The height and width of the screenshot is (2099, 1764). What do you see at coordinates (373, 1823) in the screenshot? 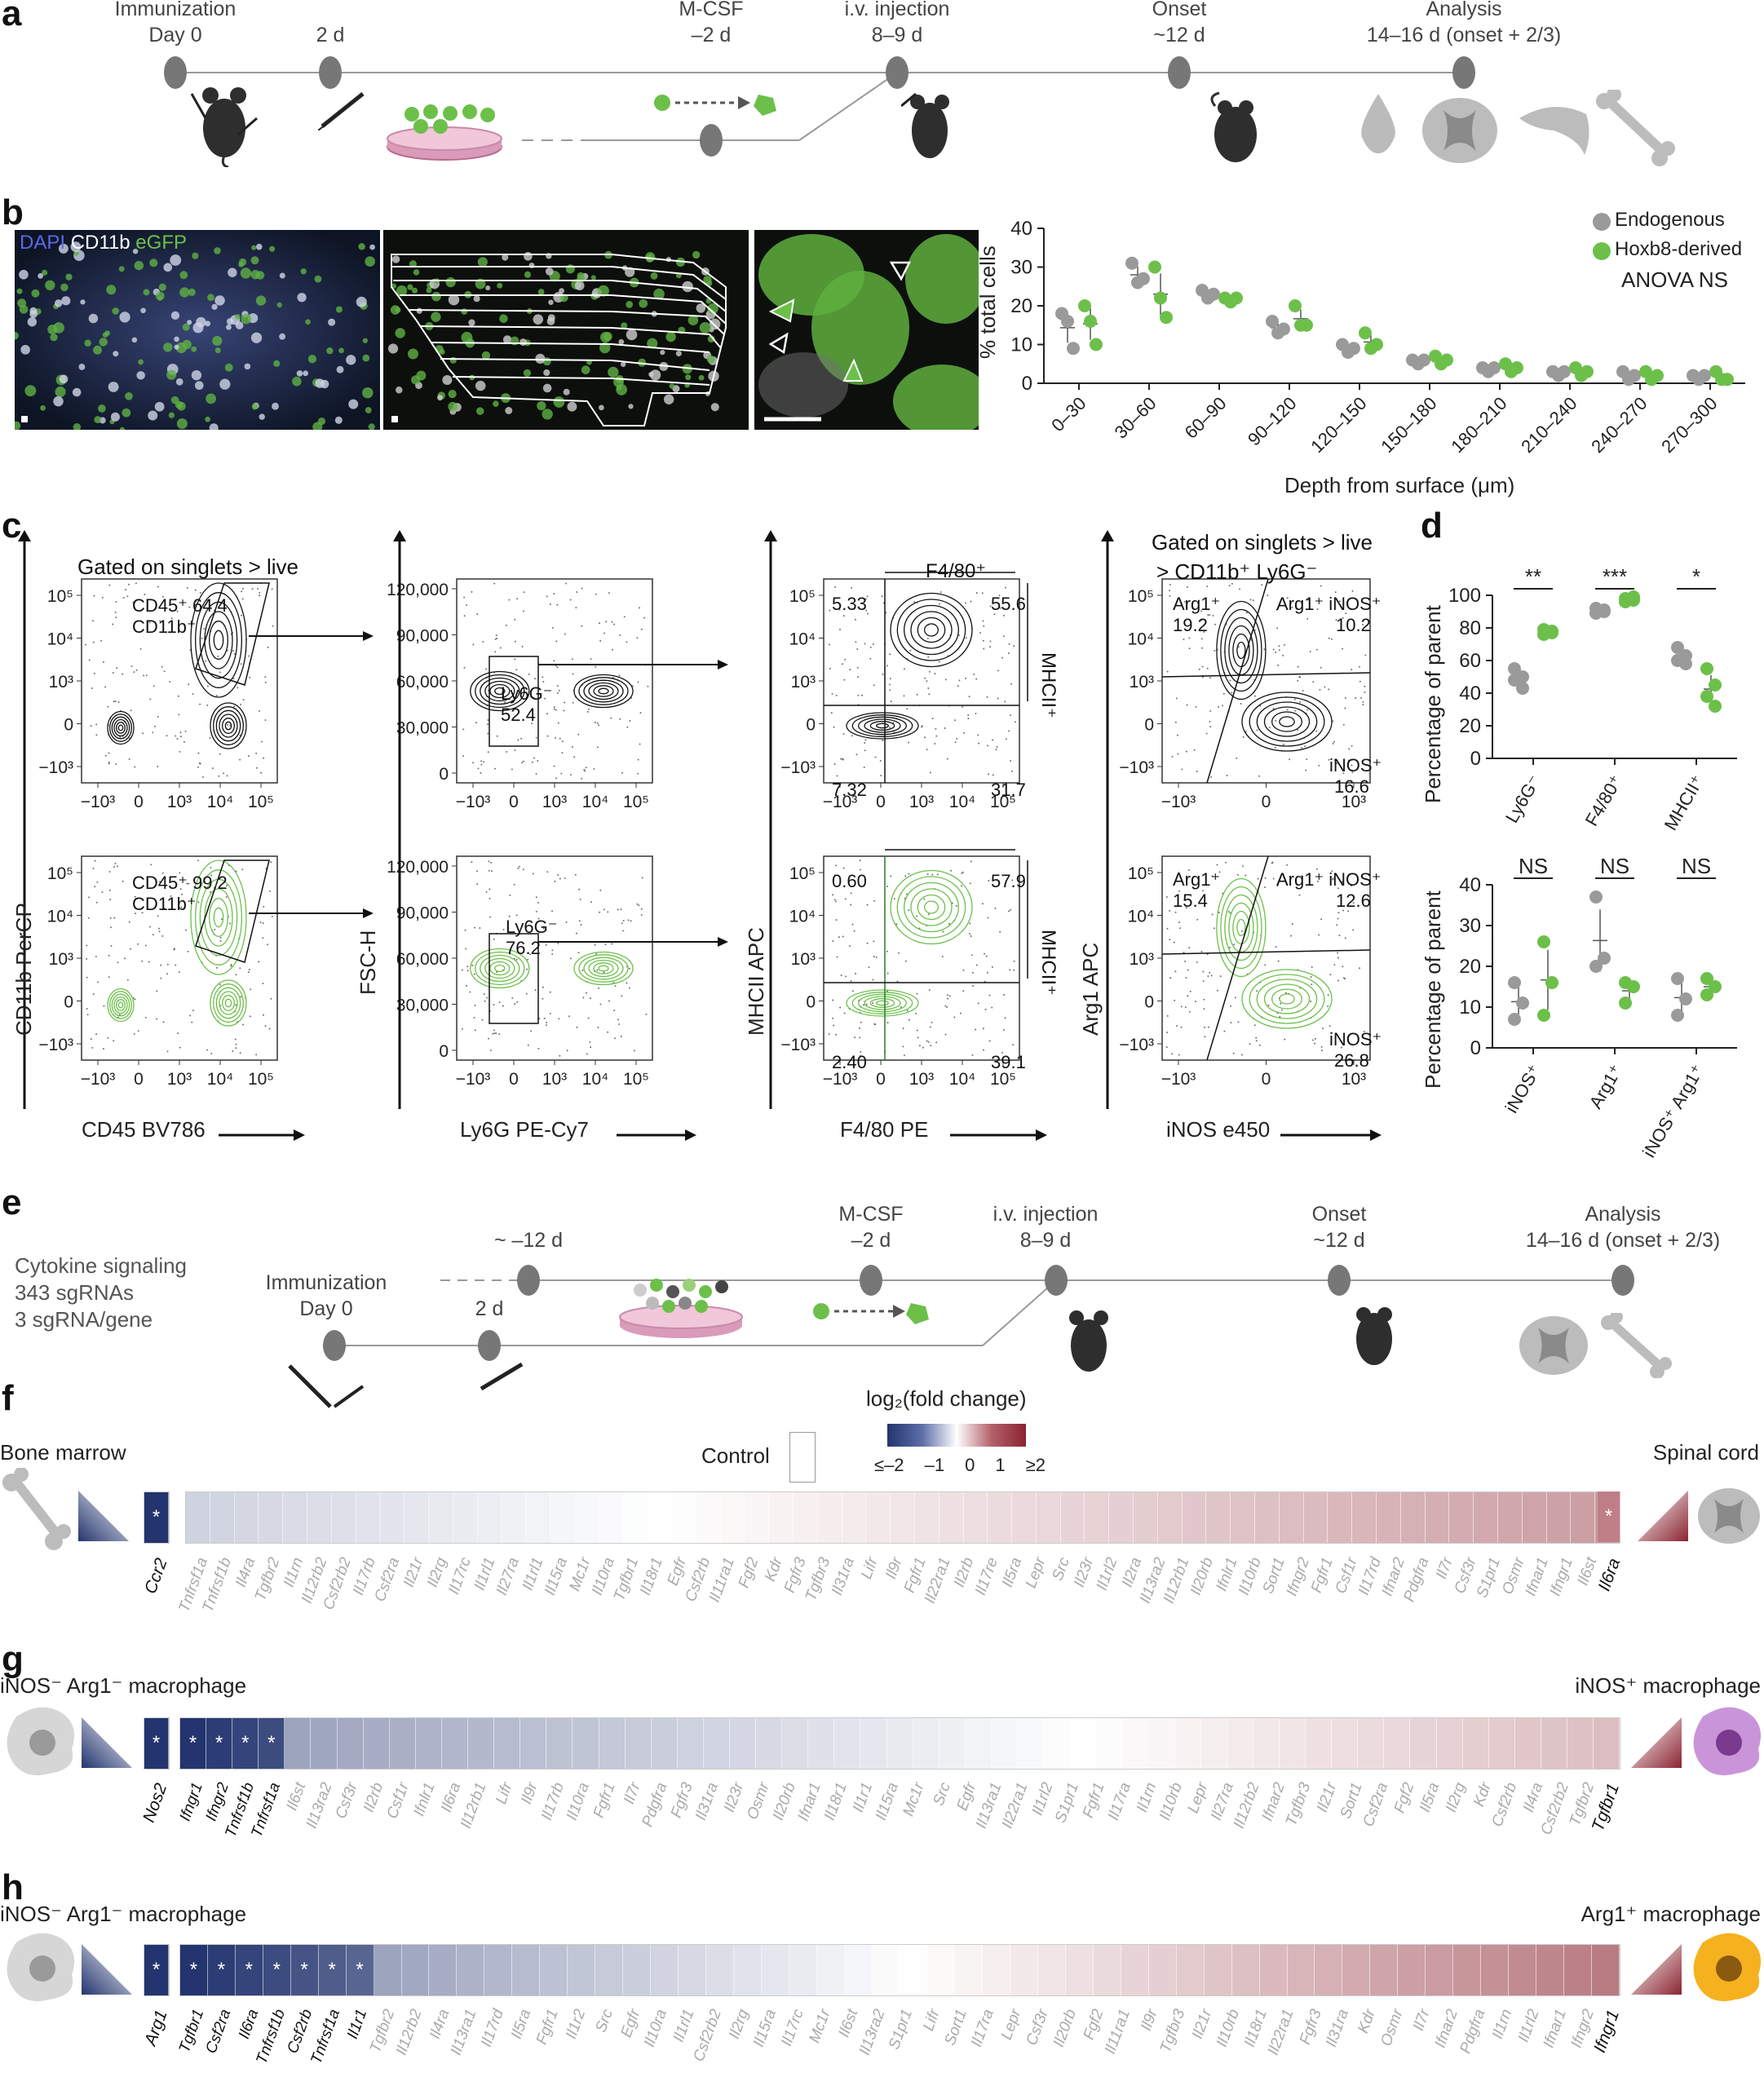
I see `gene-label-slot: Il2rb` at bounding box center [373, 1823].